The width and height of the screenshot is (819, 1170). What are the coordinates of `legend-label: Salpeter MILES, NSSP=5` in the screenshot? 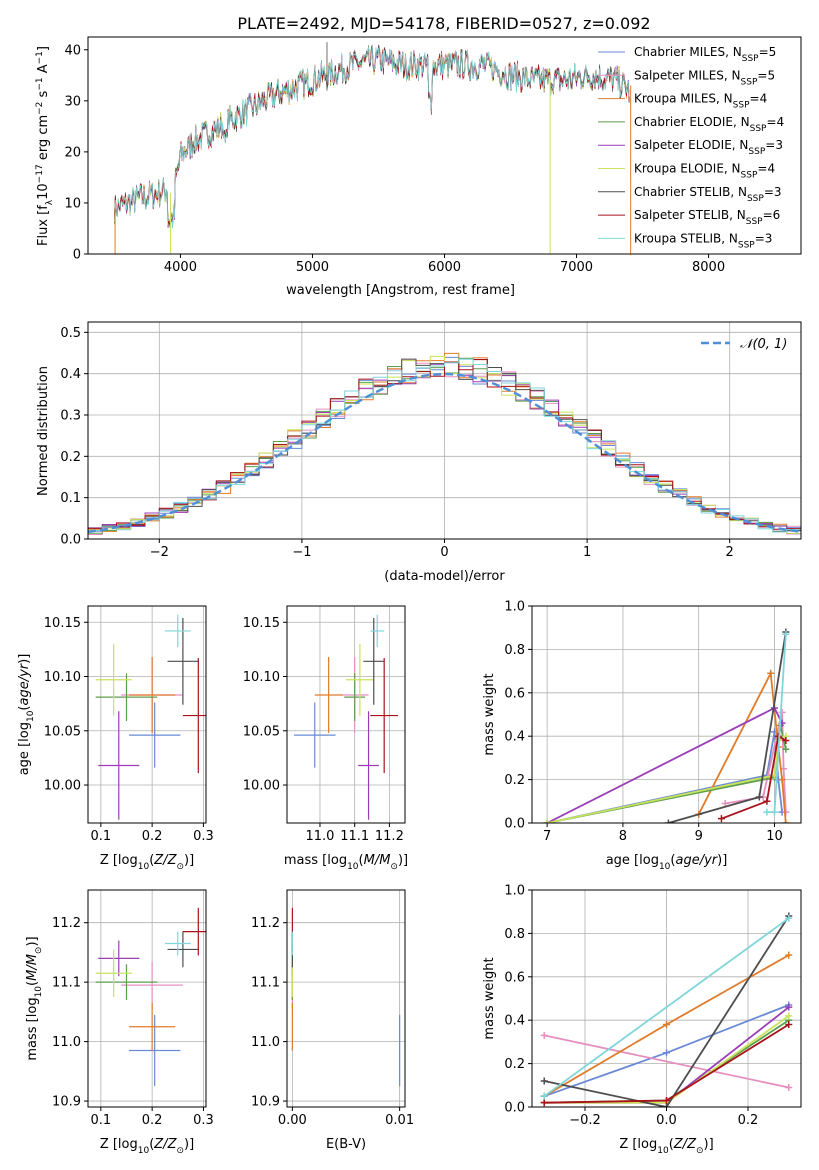 It's located at (704, 77).